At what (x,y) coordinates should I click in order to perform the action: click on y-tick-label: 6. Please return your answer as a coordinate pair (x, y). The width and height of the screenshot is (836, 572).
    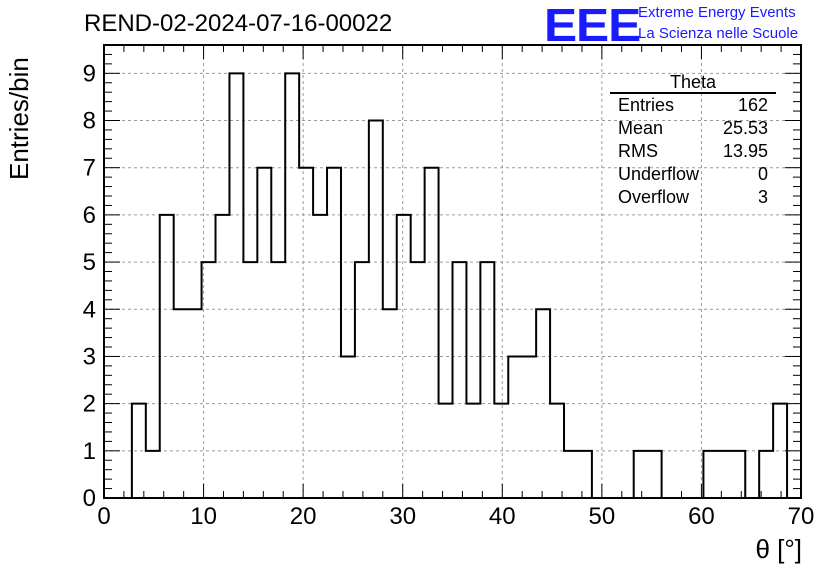
    Looking at the image, I should click on (89, 215).